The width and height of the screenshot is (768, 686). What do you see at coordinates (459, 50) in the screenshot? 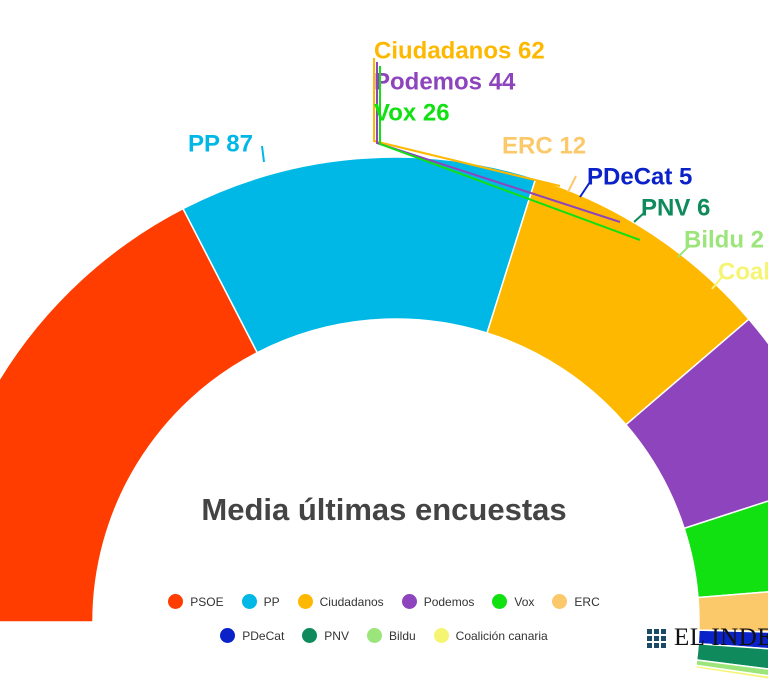
I see `data-label-ciudadanos: Ciudadanos 62` at bounding box center [459, 50].